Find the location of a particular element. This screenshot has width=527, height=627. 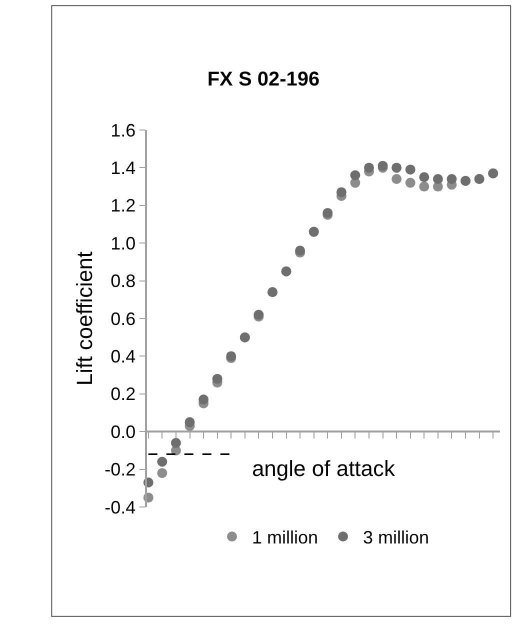

chart-title: FX S 02-196 is located at coordinates (263, 79).